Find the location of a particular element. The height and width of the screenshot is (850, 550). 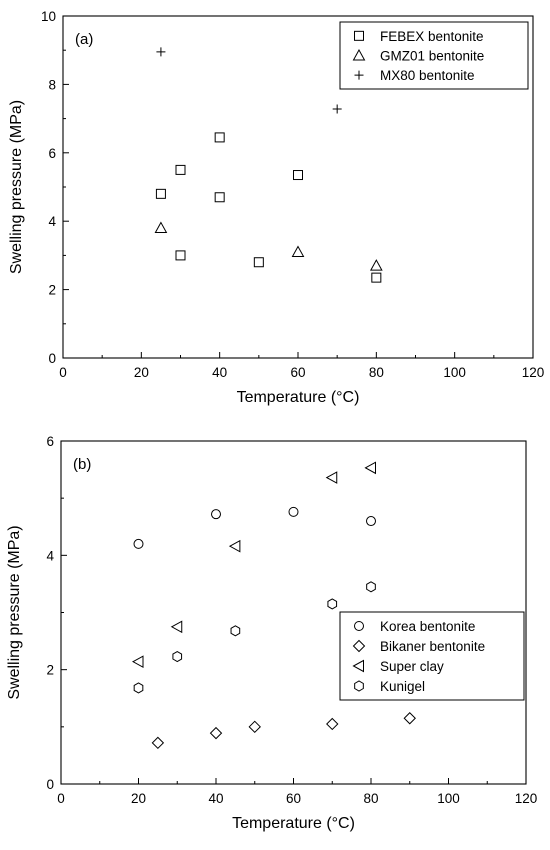

y-tick-label: 8 is located at coordinates (52, 84).